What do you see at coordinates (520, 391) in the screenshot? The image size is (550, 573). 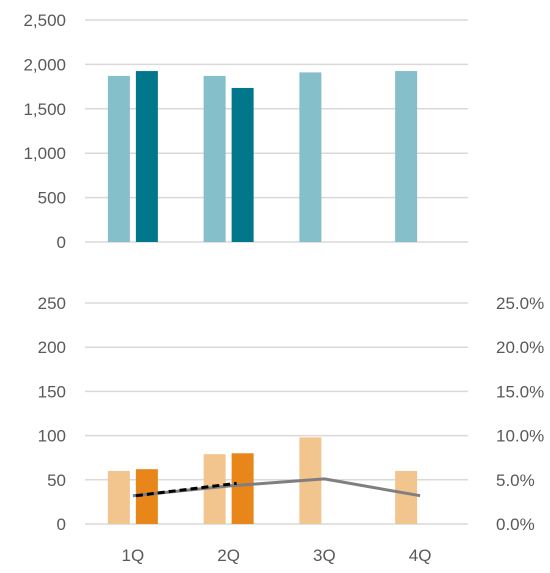 I see `bottom-y2-tick-label: 15.0%` at bounding box center [520, 391].